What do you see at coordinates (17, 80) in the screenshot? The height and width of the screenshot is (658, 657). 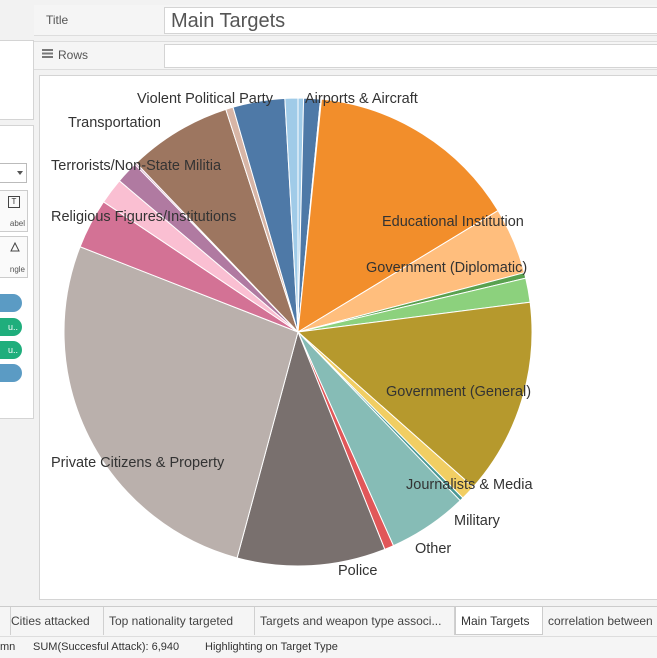 I see `filters-panel` at bounding box center [17, 80].